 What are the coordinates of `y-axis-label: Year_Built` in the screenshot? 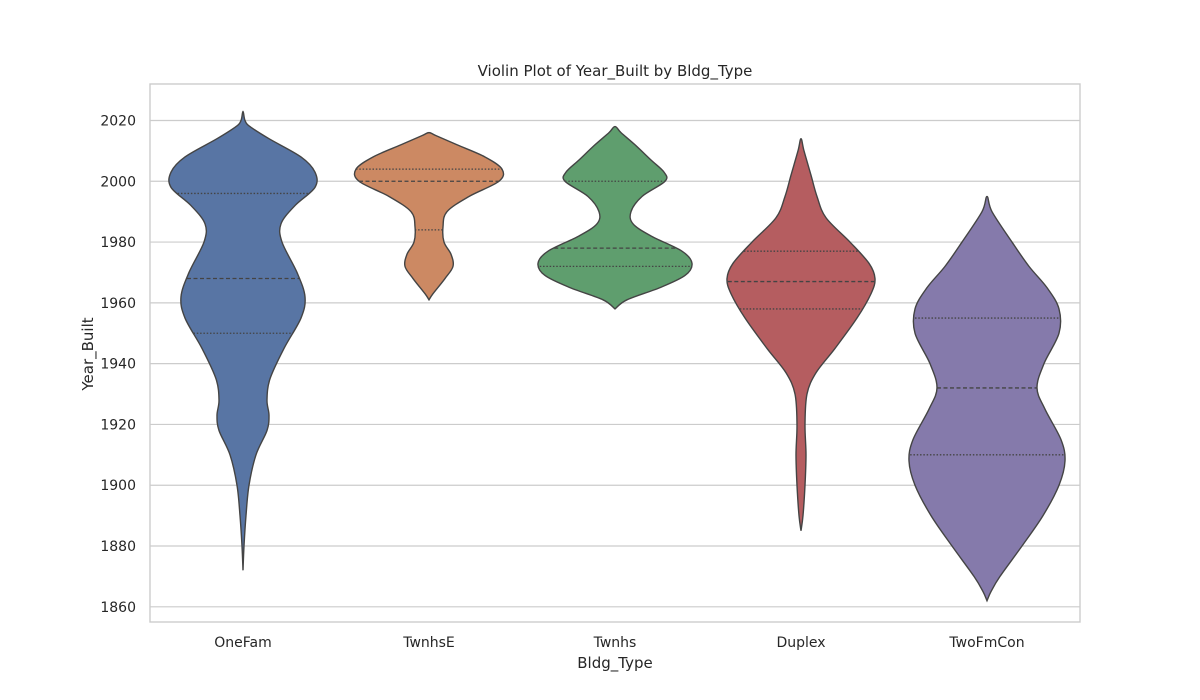 It's located at (88, 354).